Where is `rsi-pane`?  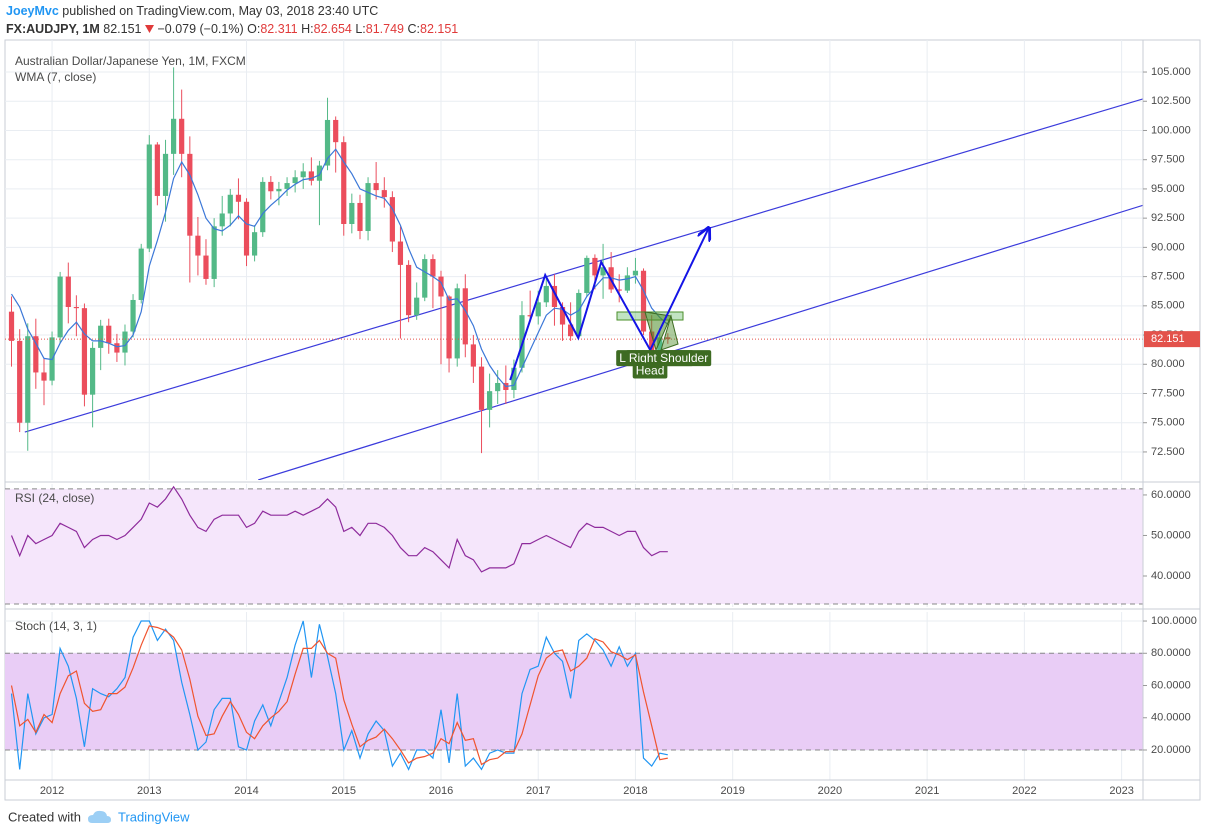 rsi-pane is located at coordinates (574, 545).